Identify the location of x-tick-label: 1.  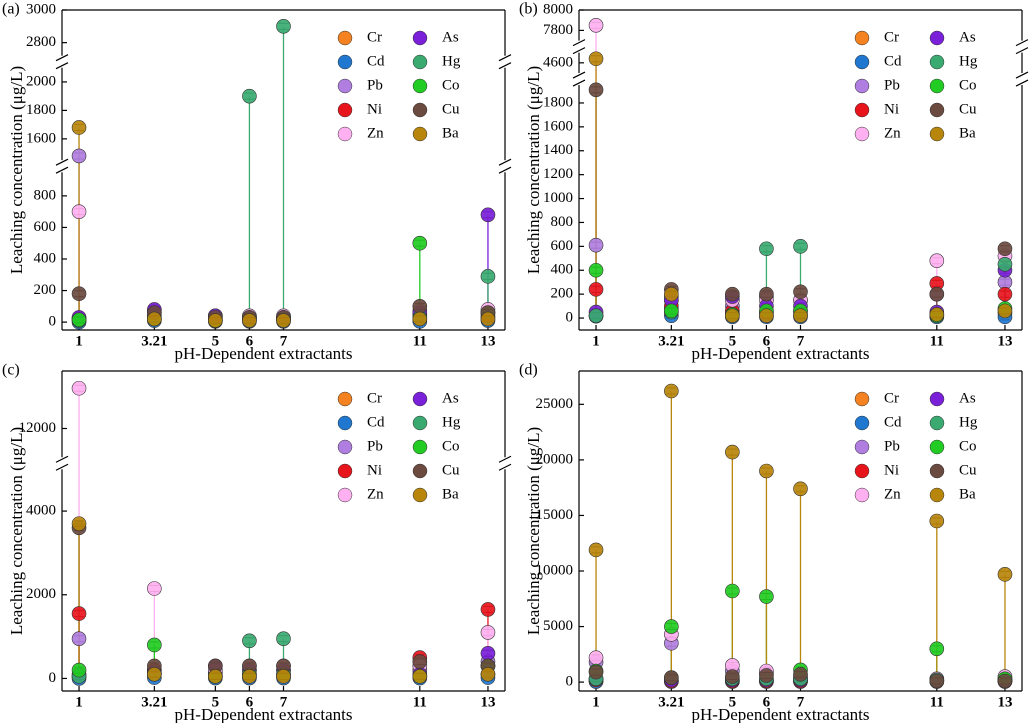
(596, 341).